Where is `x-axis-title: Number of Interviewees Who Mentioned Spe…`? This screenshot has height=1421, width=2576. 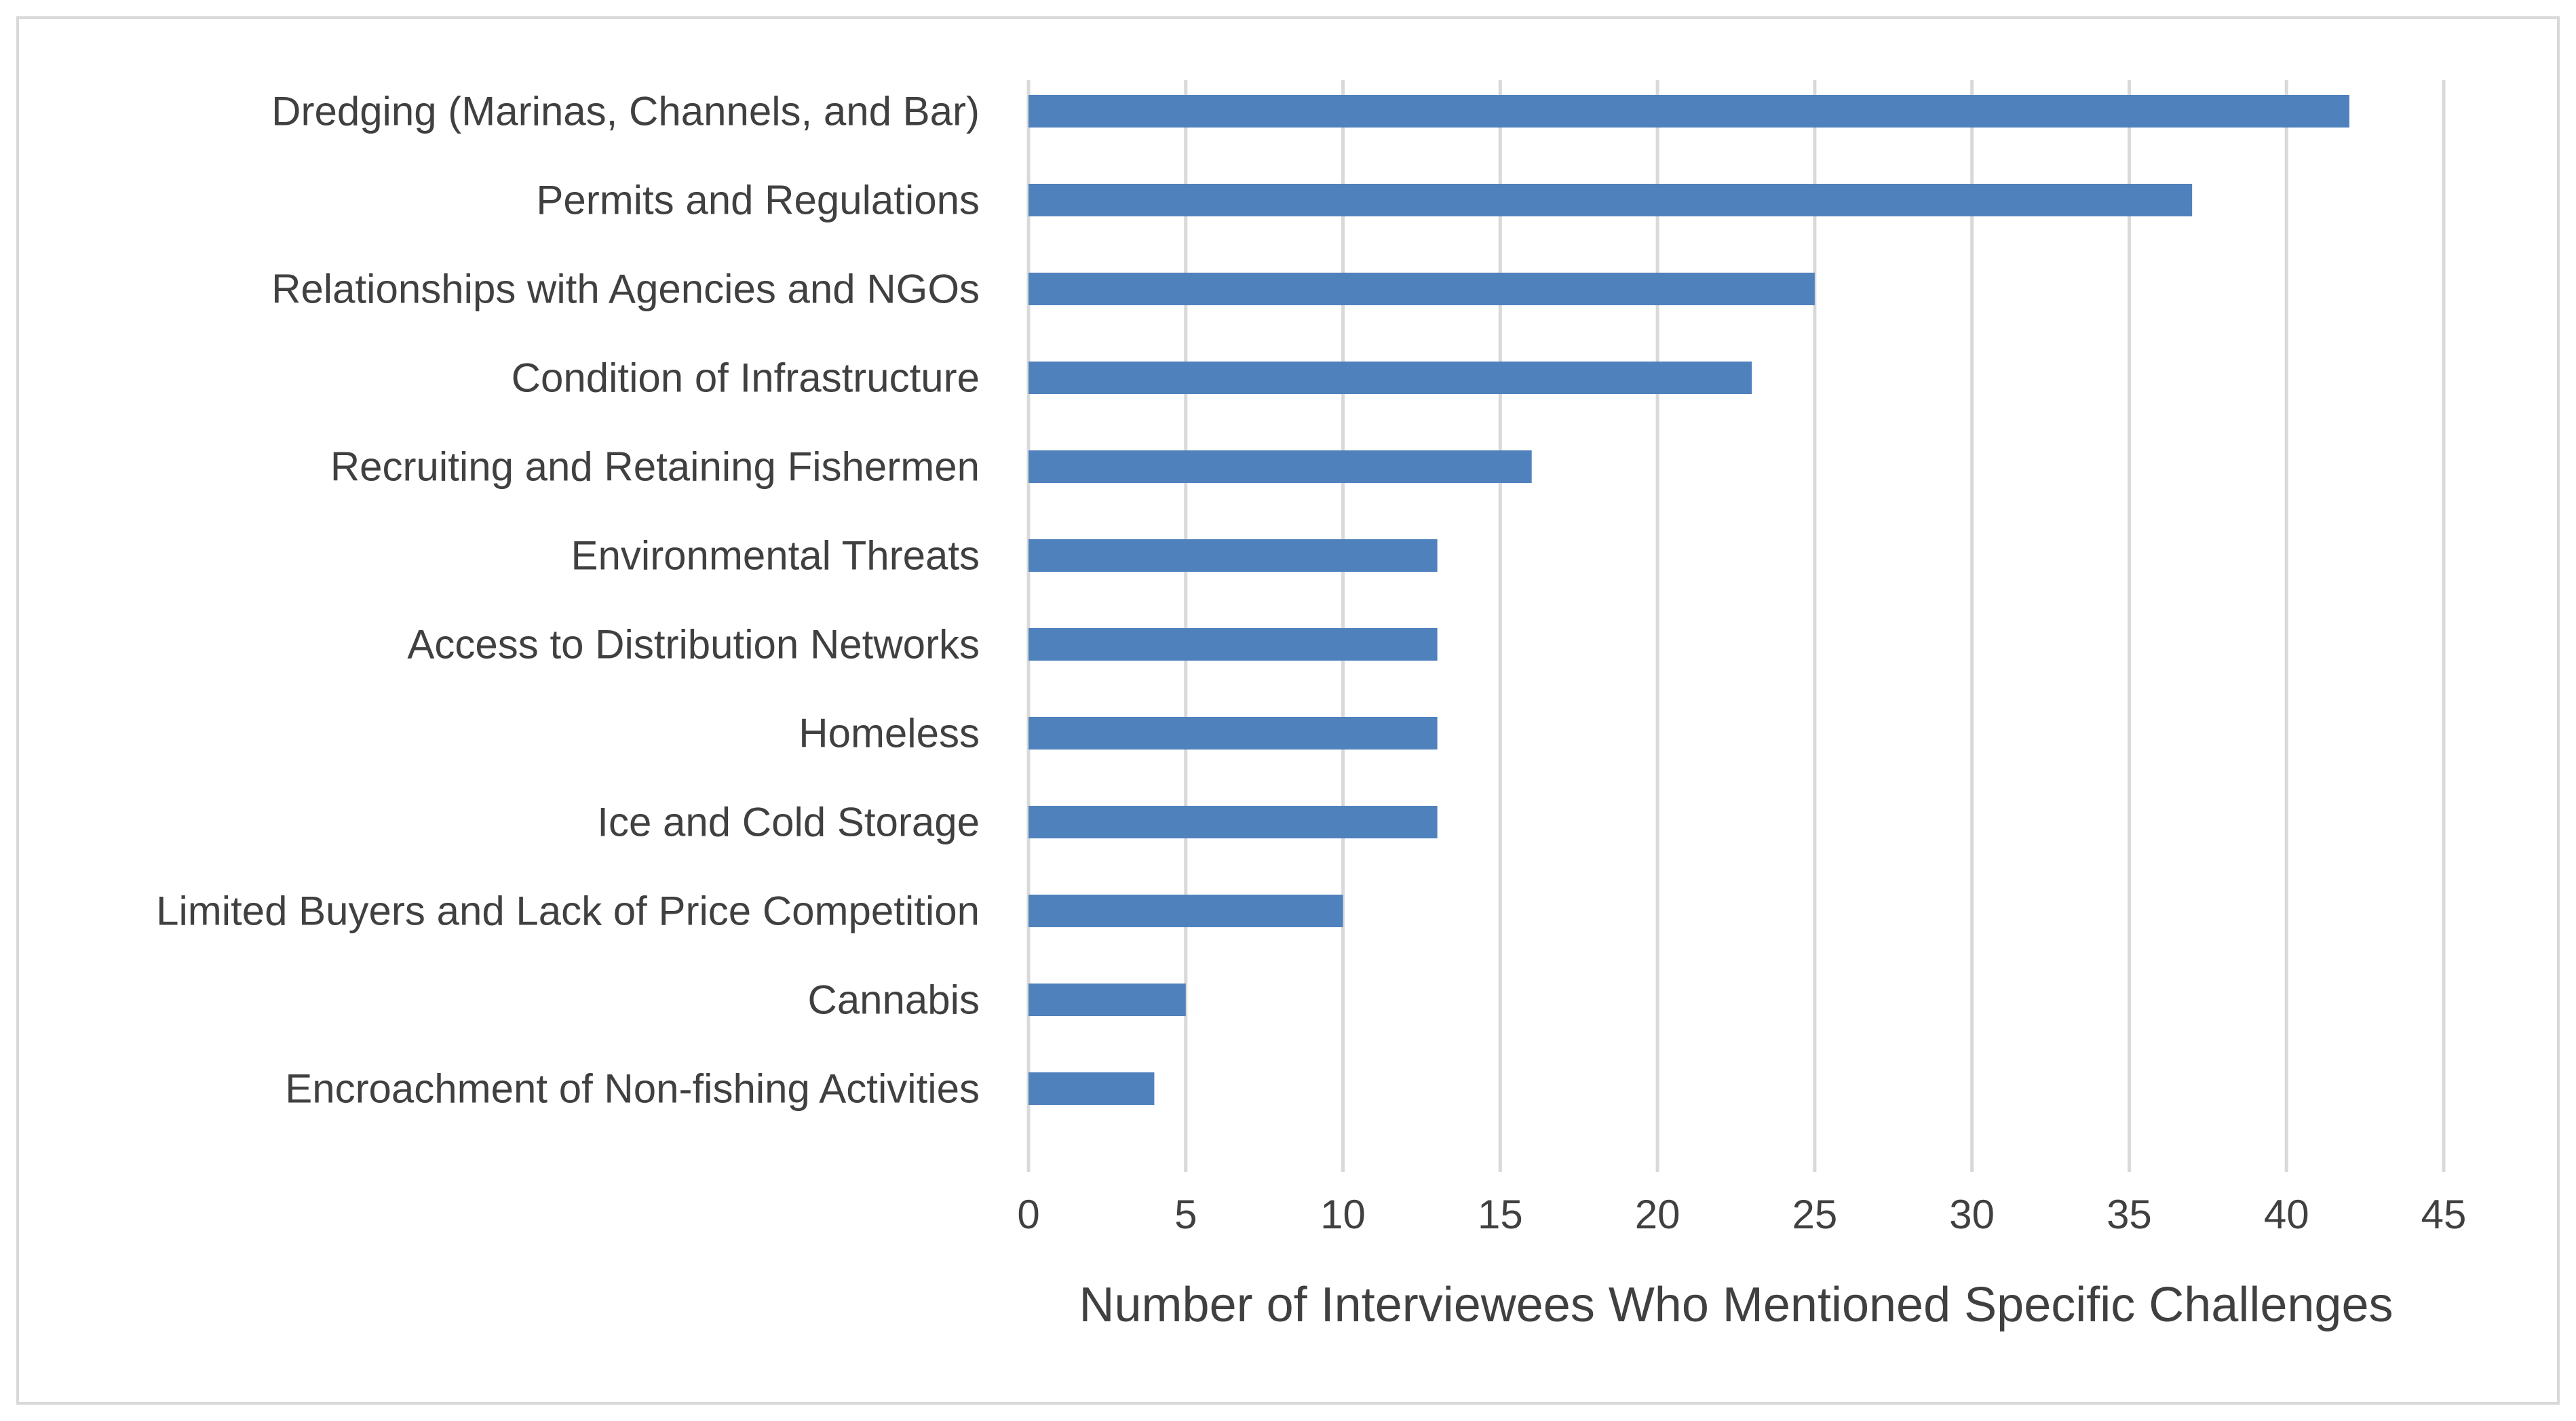
x-axis-title: Number of Interviewees Who Mentioned Spe… is located at coordinates (1736, 1305).